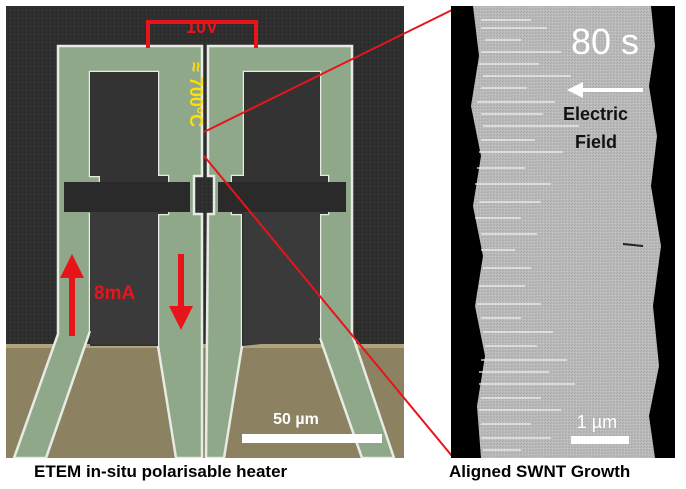 This screenshot has height=489, width=686. Describe the element at coordinates (600, 440) in the screenshot. I see `right-scale-bar` at that location.